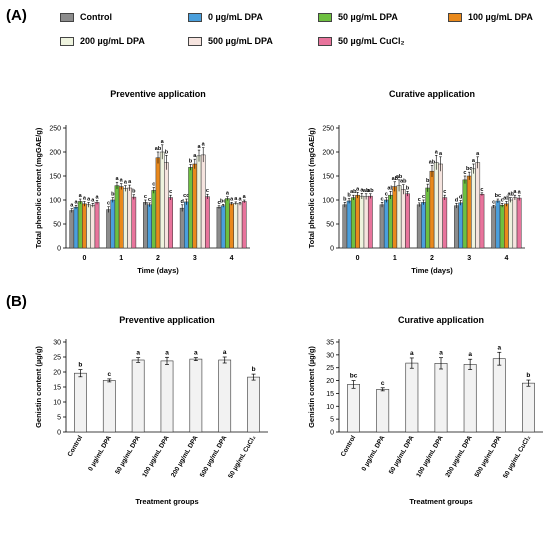 Image resolution: width=550 pixels, height=543 pixels. Describe the element at coordinates (57, 373) in the screenshot. I see `y-tick-label: 20` at that location.